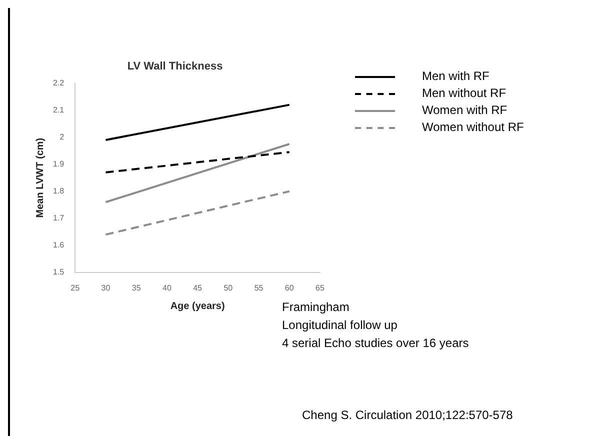 The image size is (591, 444). I want to click on legend-label: Women with RF, so click(465, 110).